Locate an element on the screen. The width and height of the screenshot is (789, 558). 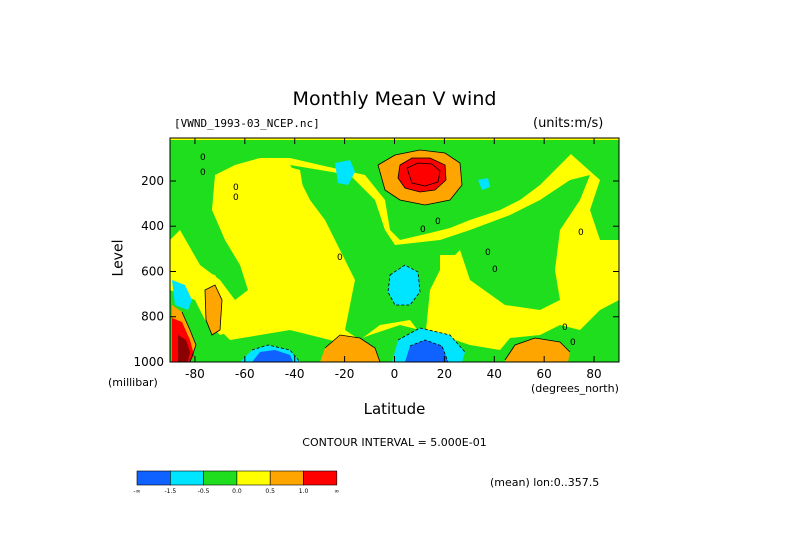
colorbar-label: -∞ is located at coordinates (136, 491).